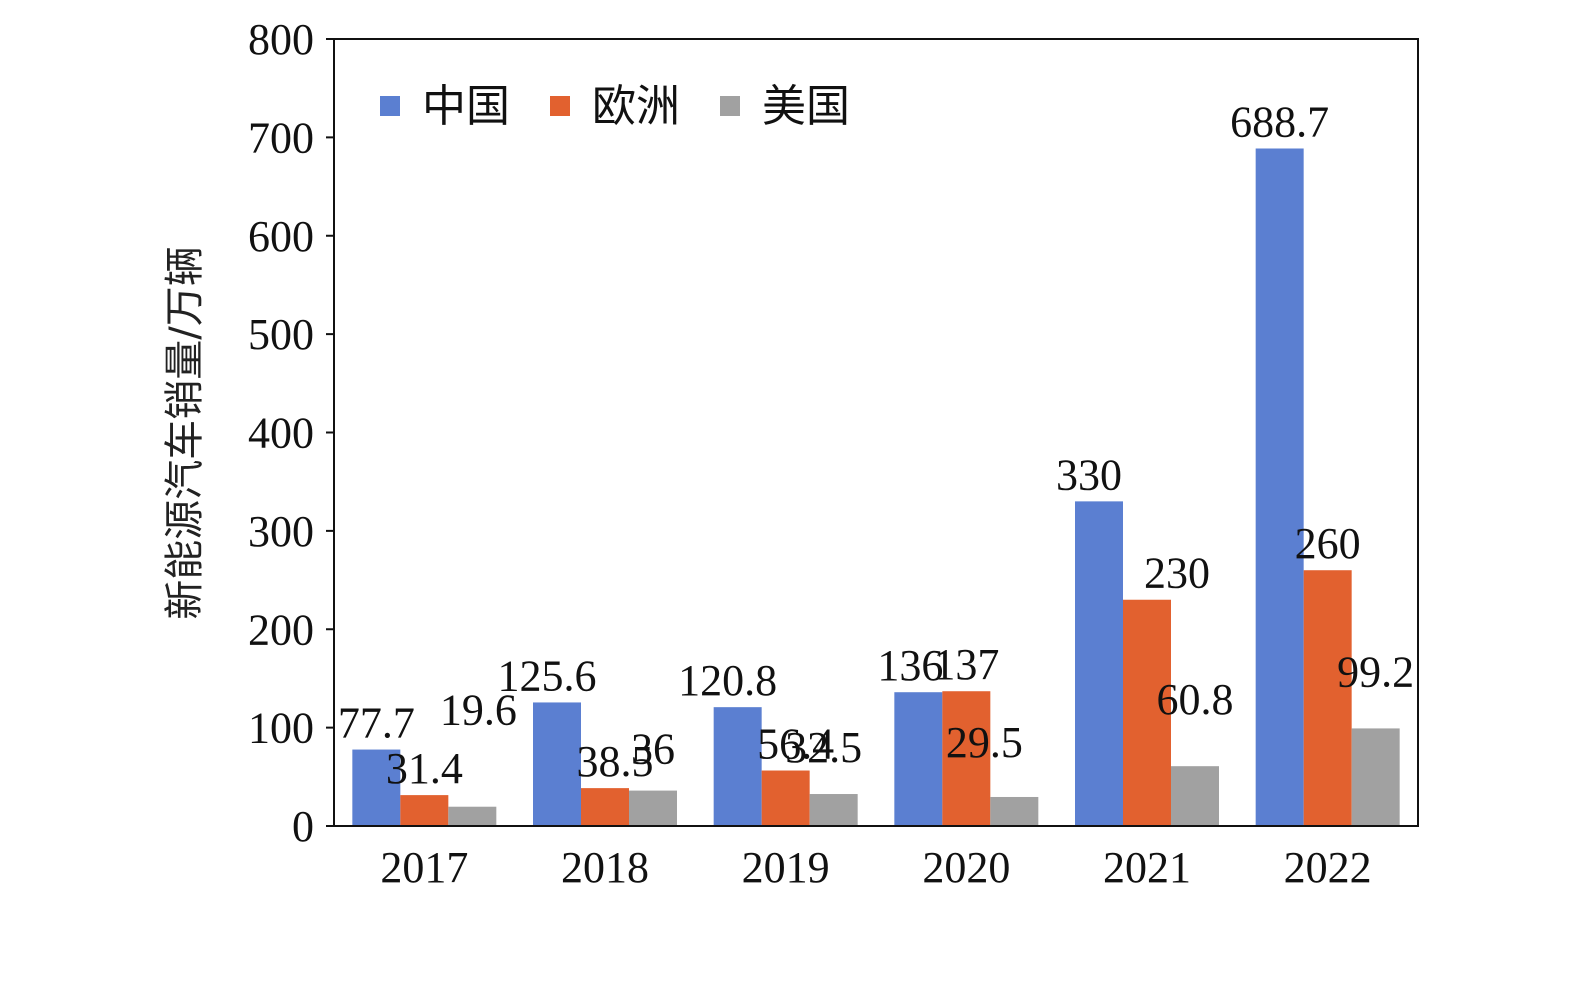 This screenshot has width=1575, height=984. What do you see at coordinates (1195, 699) in the screenshot?
I see `data-label: 60.8` at bounding box center [1195, 699].